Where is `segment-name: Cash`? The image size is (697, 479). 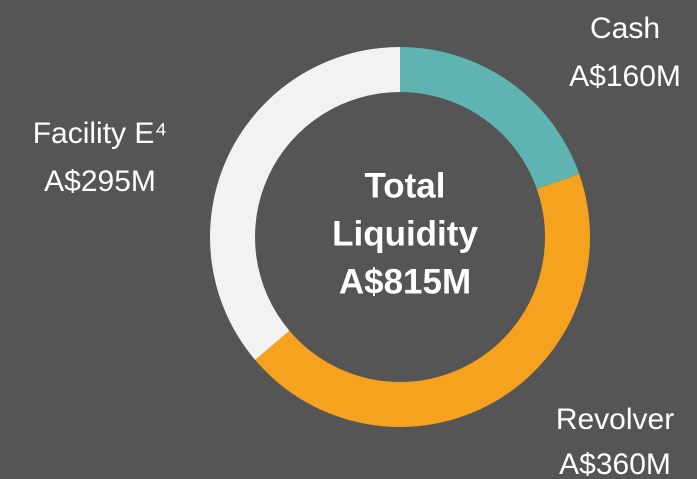
segment-name: Cash is located at coordinates (625, 28).